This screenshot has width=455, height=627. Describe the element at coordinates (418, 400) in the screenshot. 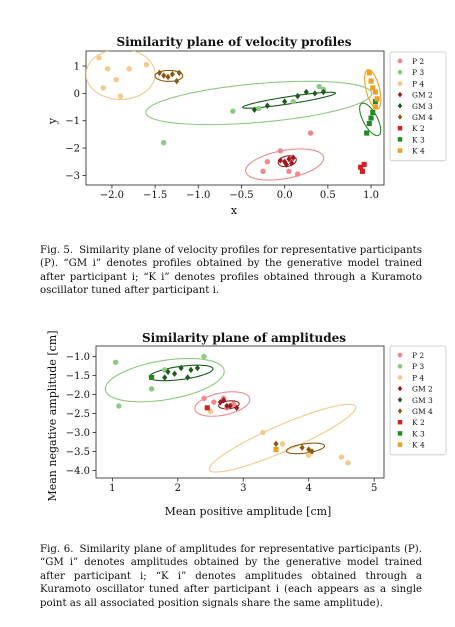

I see `chart-legend: P 2 P 3 P 4 GM 2 GM 3 GM 4 K 2 K 3 K 4` at that location.